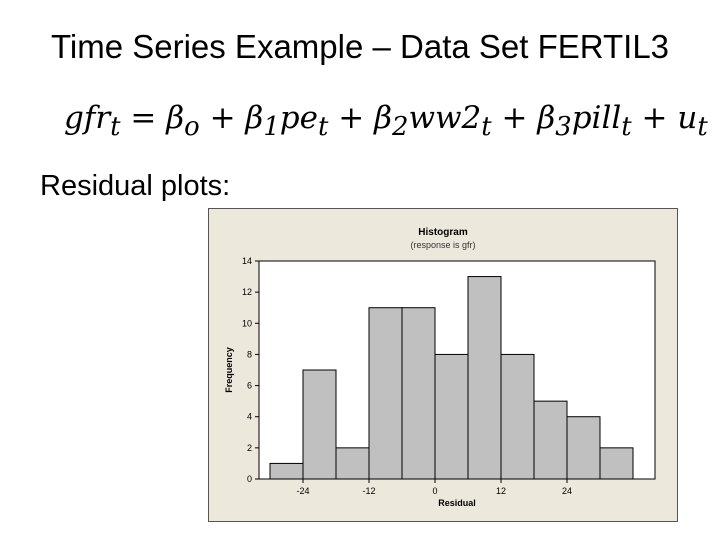 Image resolution: width=720 pixels, height=540 pixels. What do you see at coordinates (135, 186) in the screenshot?
I see `section-label: Residual plots:` at bounding box center [135, 186].